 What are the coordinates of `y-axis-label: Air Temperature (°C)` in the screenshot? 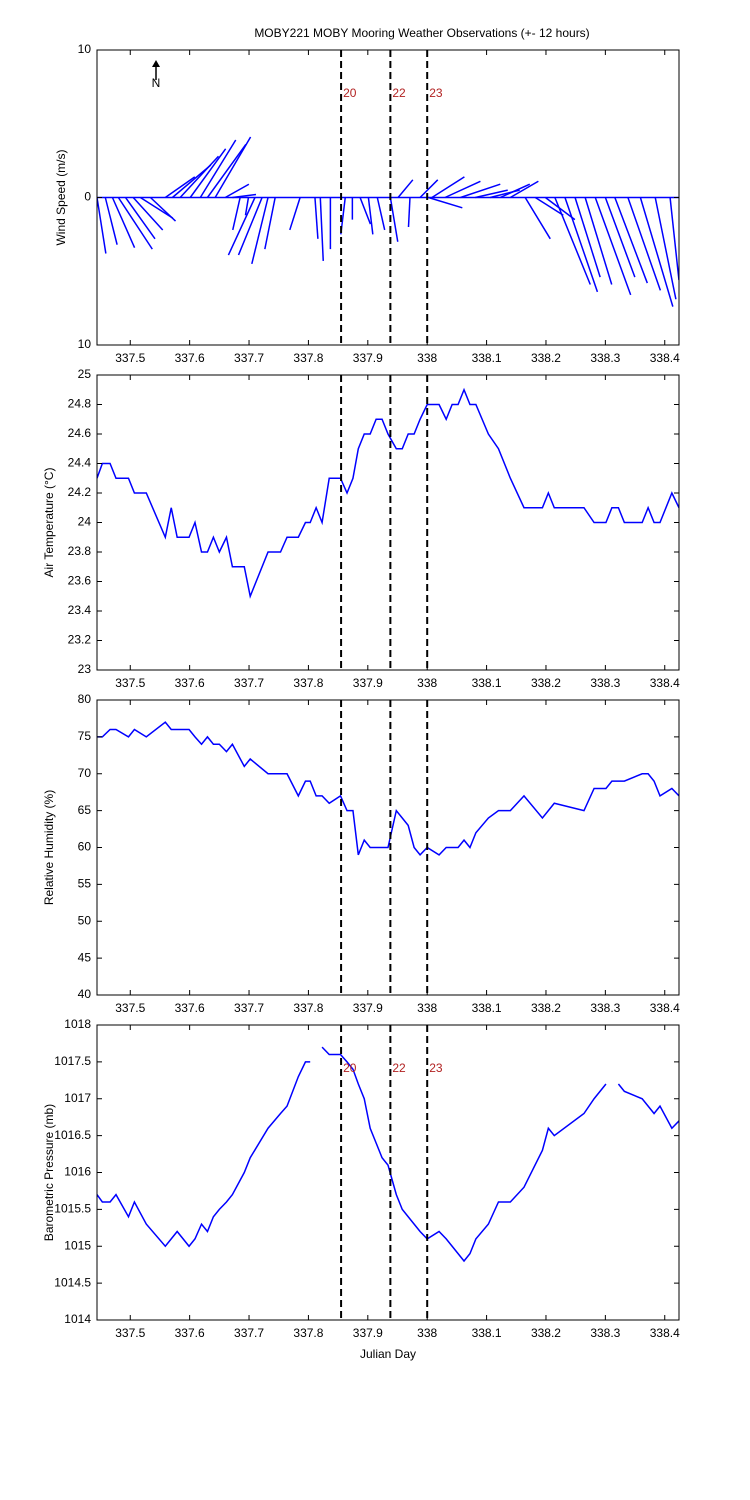 It's located at (49, 523).